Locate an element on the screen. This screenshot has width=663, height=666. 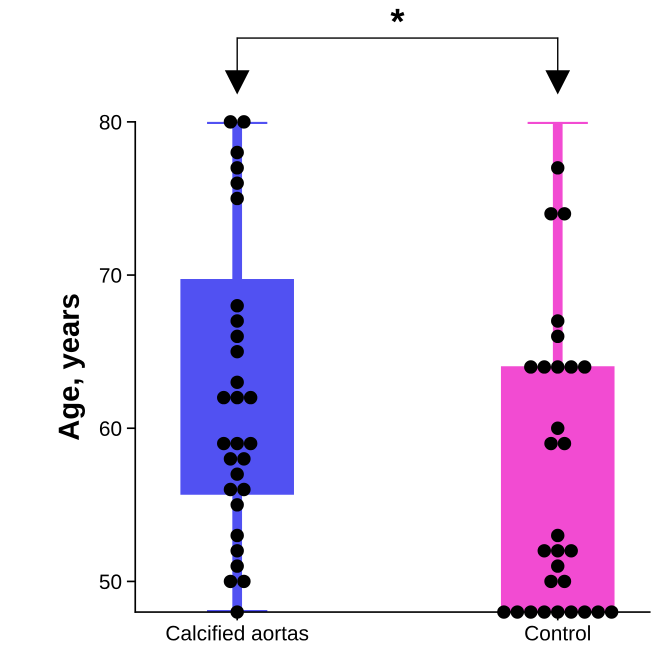
x-tick-label: Calcified aortas is located at coordinates (237, 633).